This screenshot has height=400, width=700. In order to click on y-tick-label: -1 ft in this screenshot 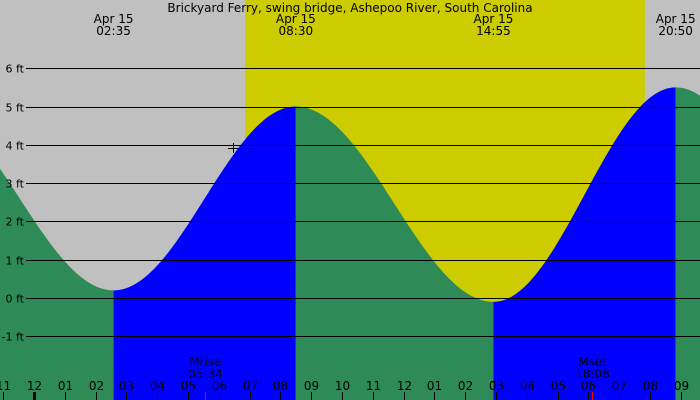, I will do `click(13, 337)`.